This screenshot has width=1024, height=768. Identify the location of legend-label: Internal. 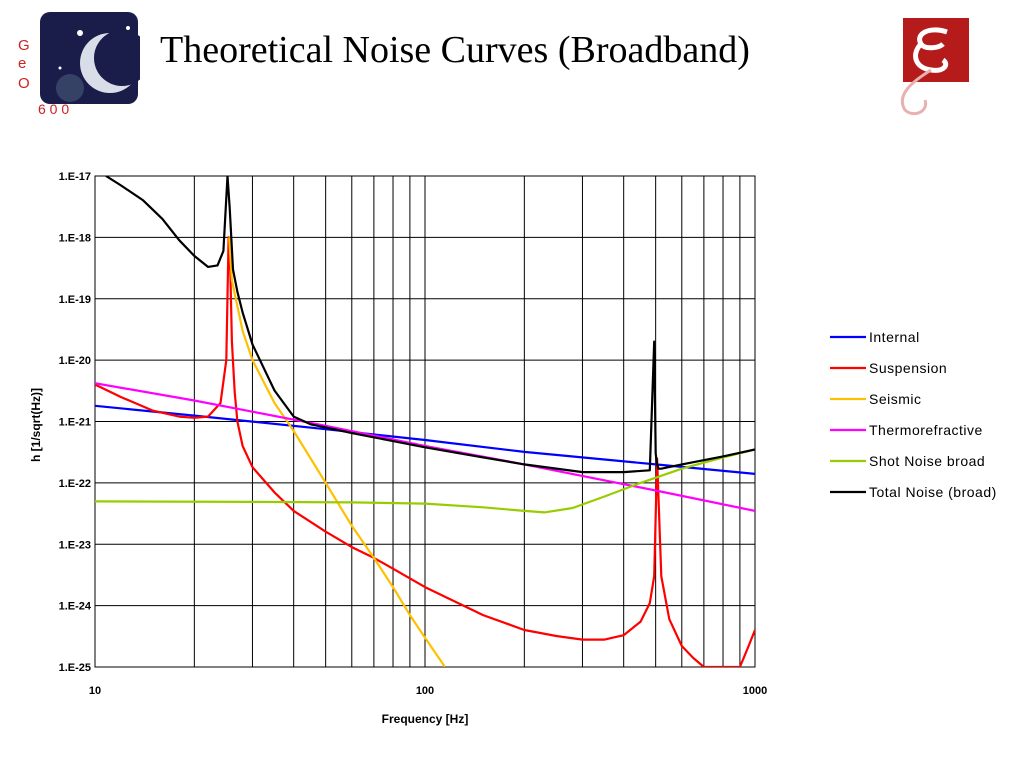
(894, 337).